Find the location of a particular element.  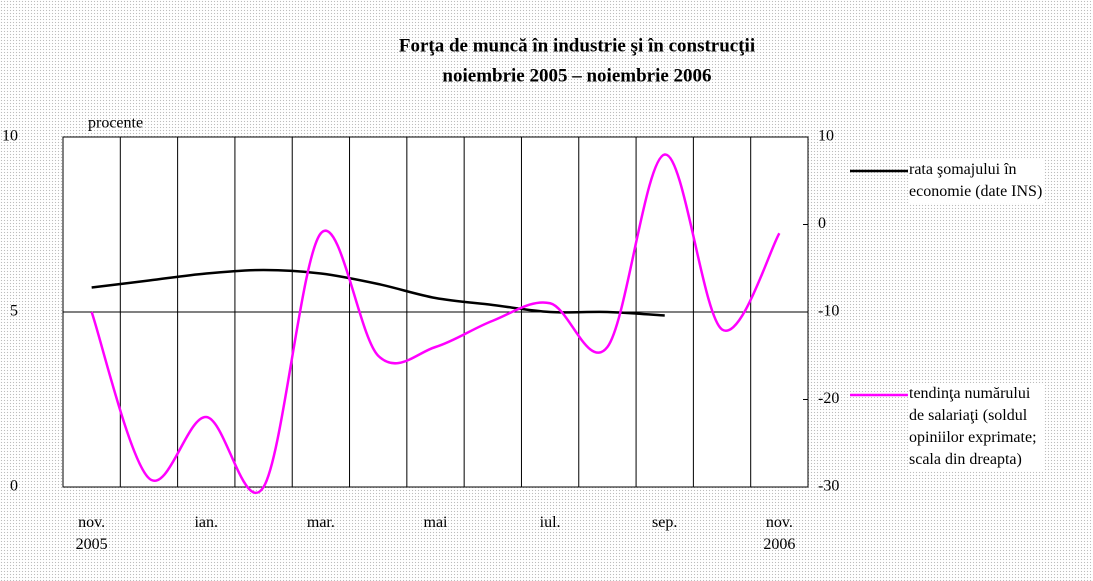

x-tick-label: nov. 2006 is located at coordinates (779, 533).